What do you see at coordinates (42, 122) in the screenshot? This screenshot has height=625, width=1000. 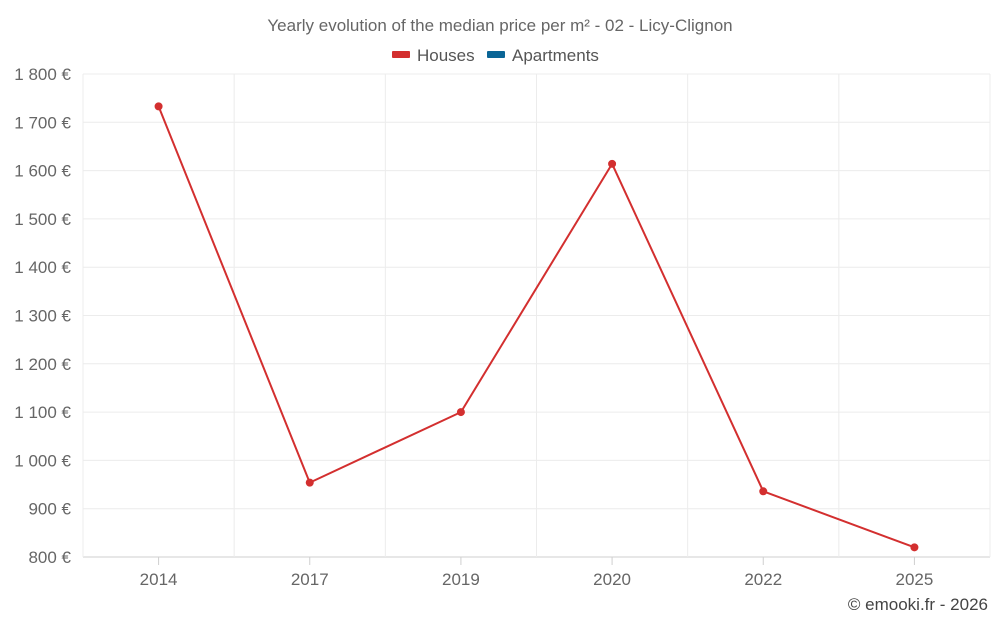 I see `y-tick-label: 1 700 €` at bounding box center [42, 122].